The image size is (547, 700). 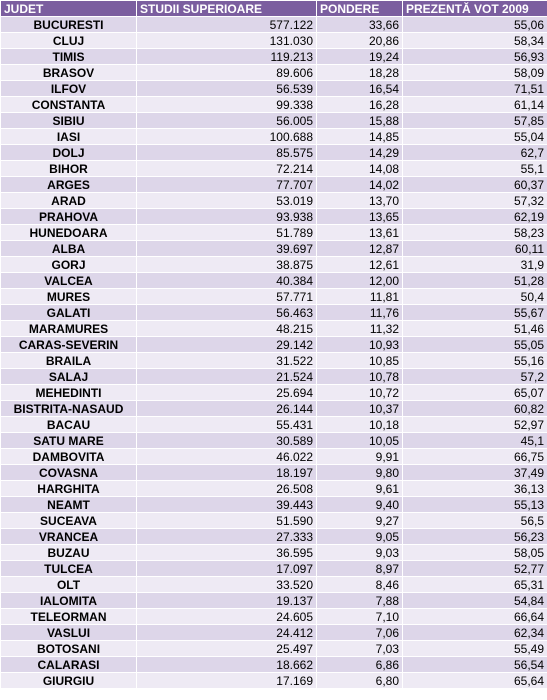 What do you see at coordinates (226, 648) in the screenshot?
I see `cell-studii-superioare: 25.497` at bounding box center [226, 648].